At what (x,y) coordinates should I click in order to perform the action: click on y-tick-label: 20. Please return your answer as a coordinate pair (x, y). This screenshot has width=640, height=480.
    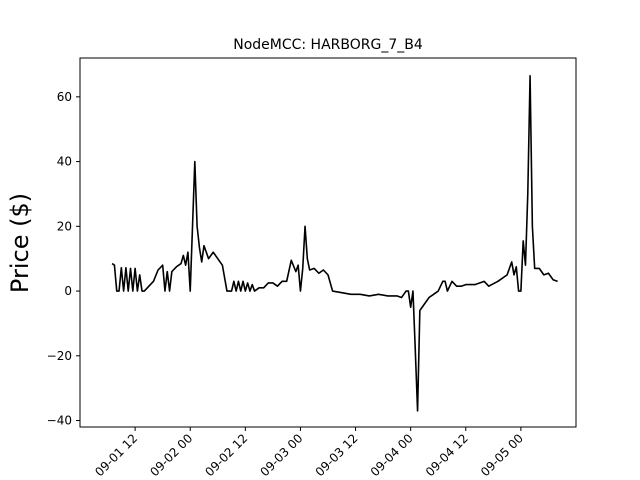
    Looking at the image, I should click on (64, 226).